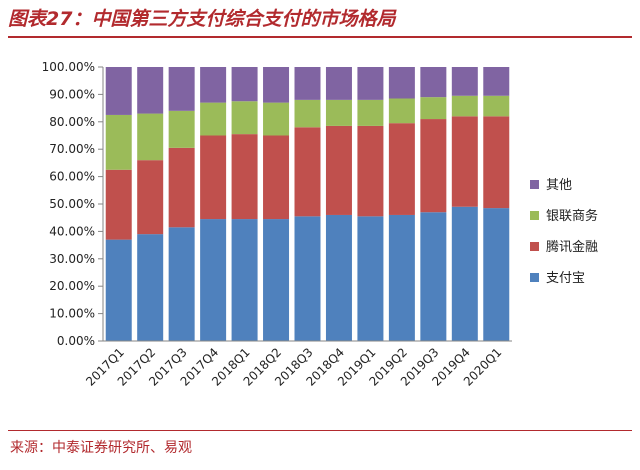 This screenshot has width=640, height=470. I want to click on legend-label: 支付宝, so click(565, 278).